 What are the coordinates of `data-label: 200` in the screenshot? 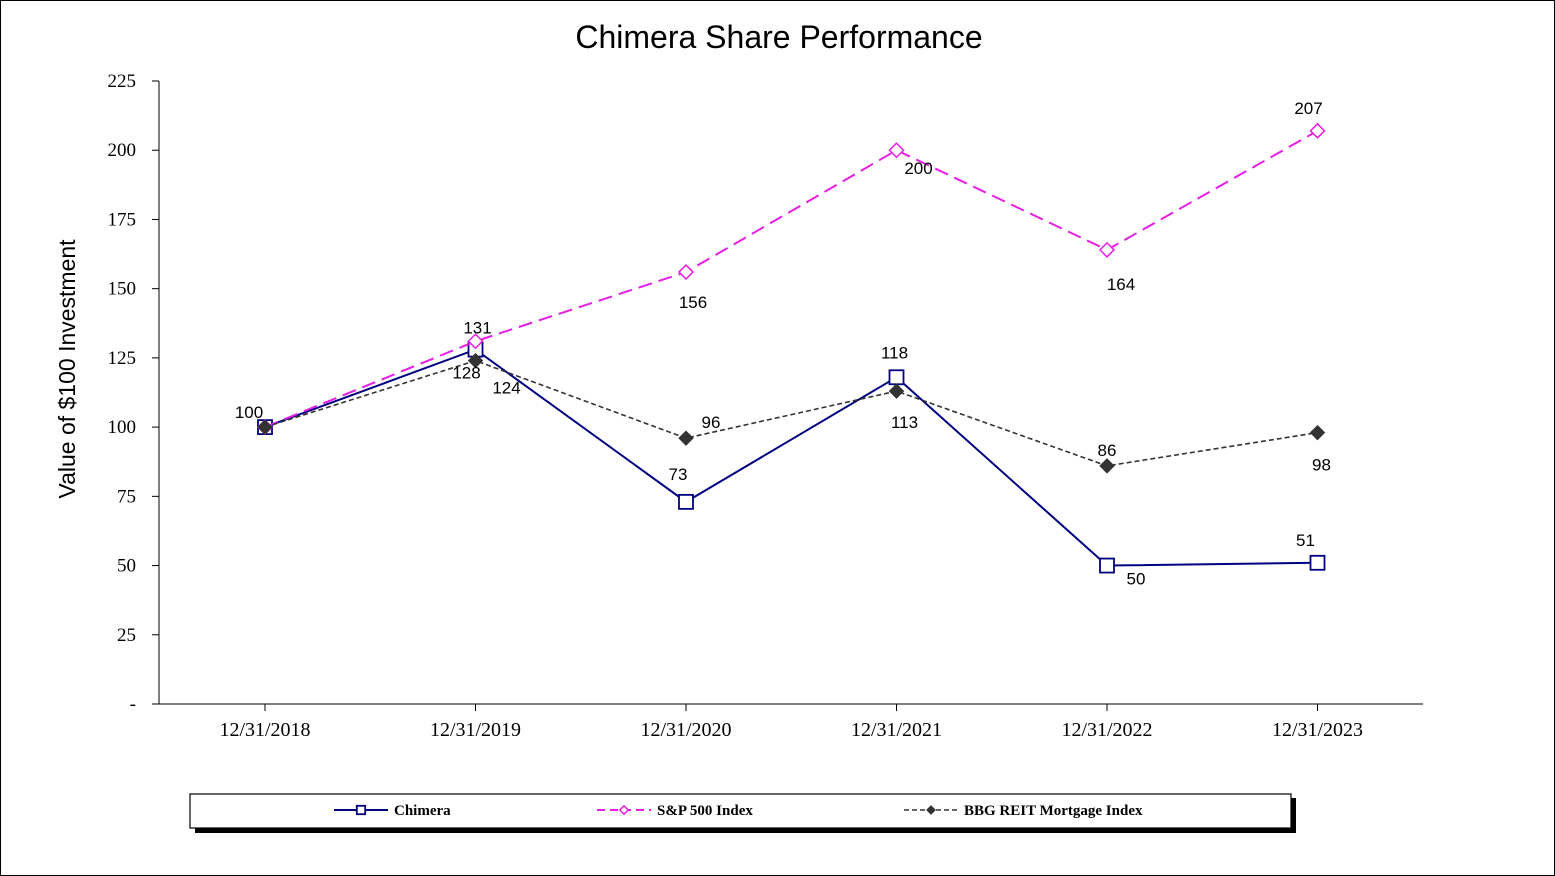 It's located at (918, 168).